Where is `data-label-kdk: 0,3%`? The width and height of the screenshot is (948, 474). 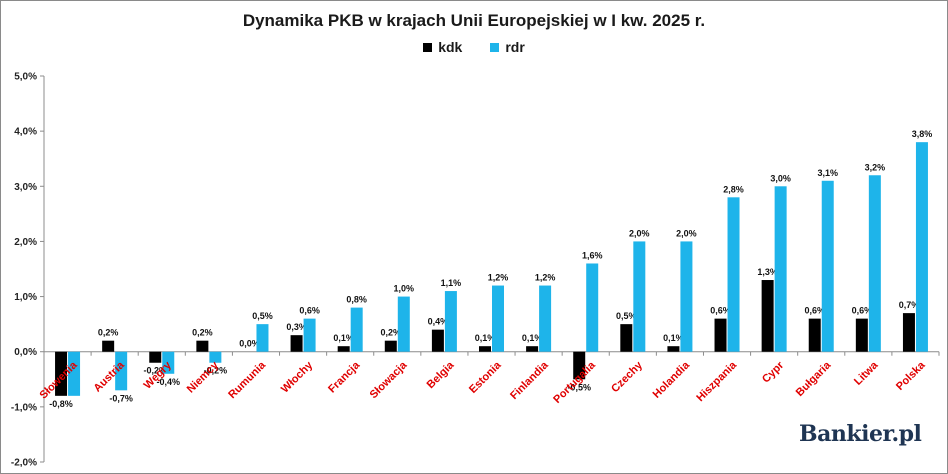 data-label-kdk: 0,3% is located at coordinates (296, 327).